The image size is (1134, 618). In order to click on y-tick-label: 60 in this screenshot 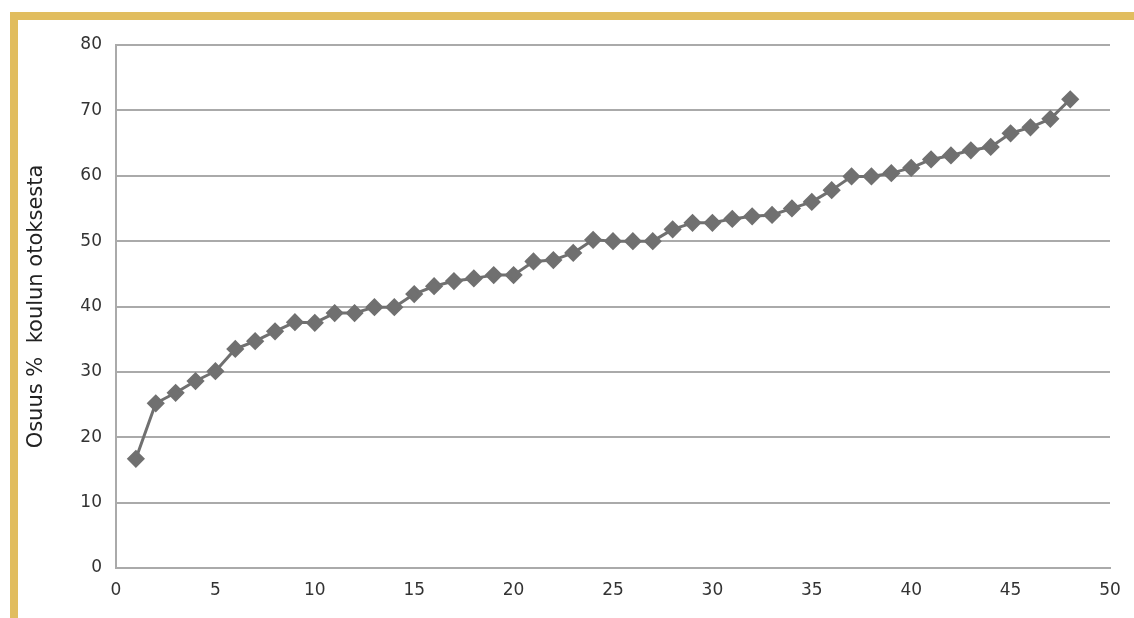, I will do `click(91, 174)`.